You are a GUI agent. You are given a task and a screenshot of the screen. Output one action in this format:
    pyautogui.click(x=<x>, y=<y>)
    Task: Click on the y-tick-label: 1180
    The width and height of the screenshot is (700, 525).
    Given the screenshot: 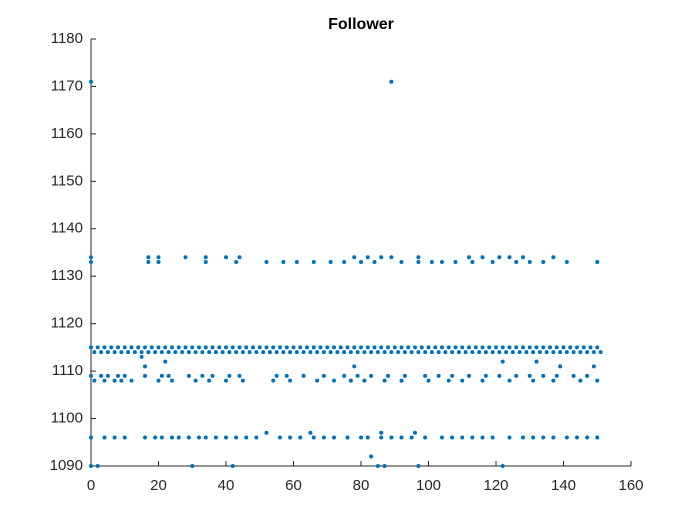 What is the action you would take?
    pyautogui.click(x=67, y=38)
    